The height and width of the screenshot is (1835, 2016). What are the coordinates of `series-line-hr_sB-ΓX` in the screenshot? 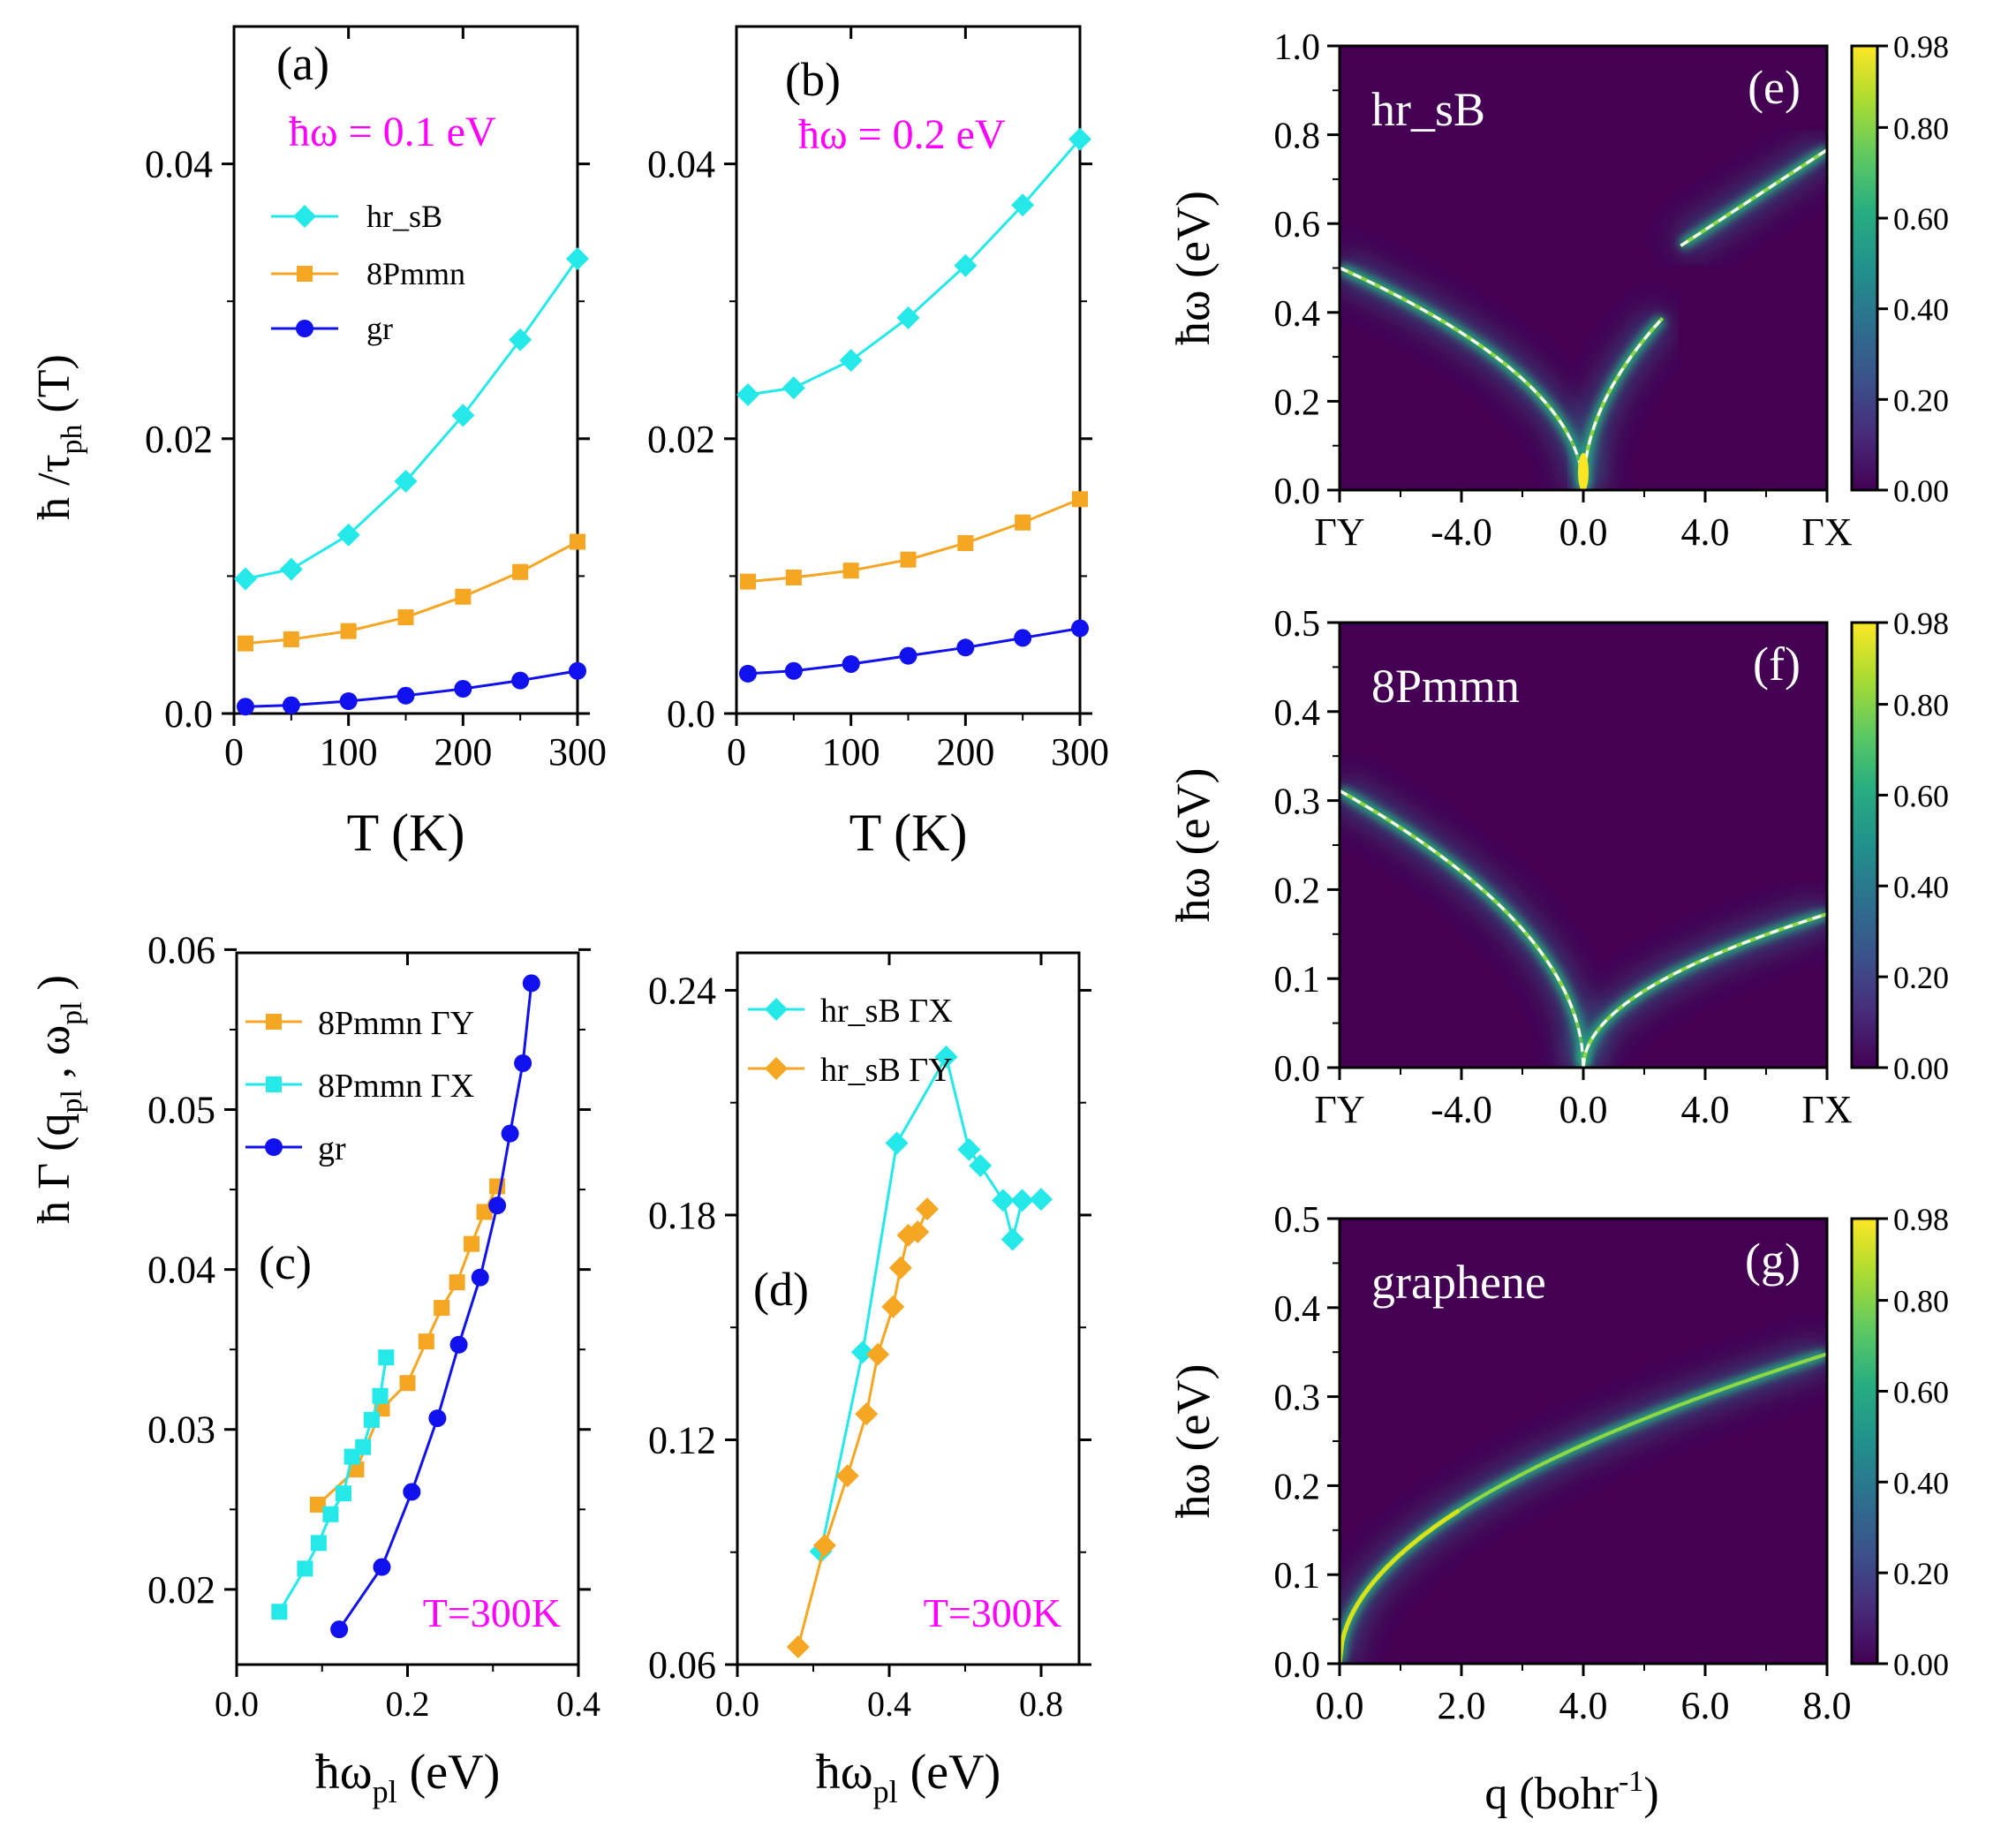 It's located at (930, 1303).